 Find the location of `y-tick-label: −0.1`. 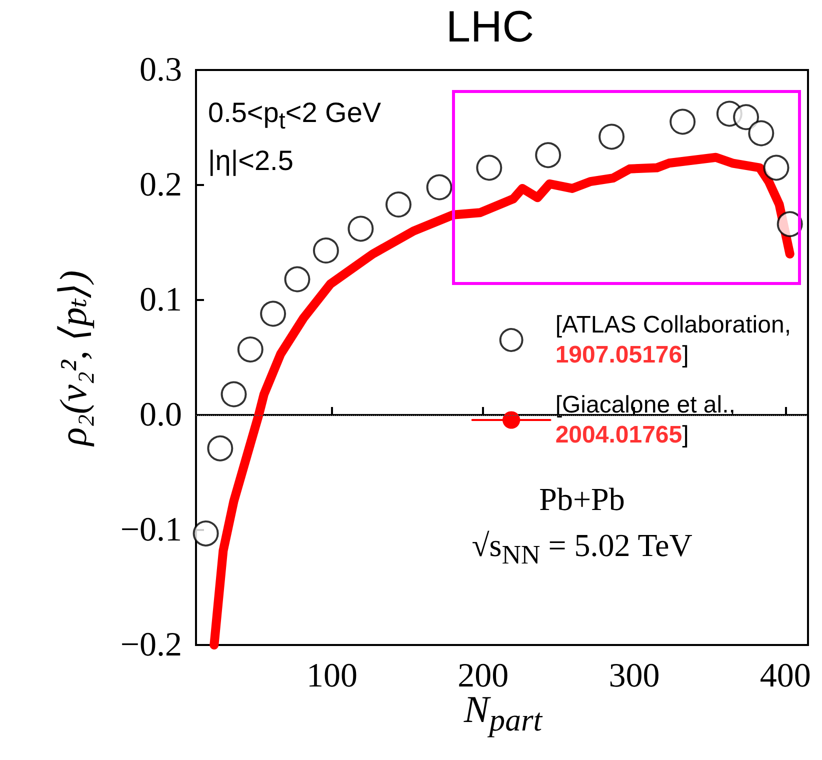

y-tick-label: −0.1 is located at coordinates (151, 530).